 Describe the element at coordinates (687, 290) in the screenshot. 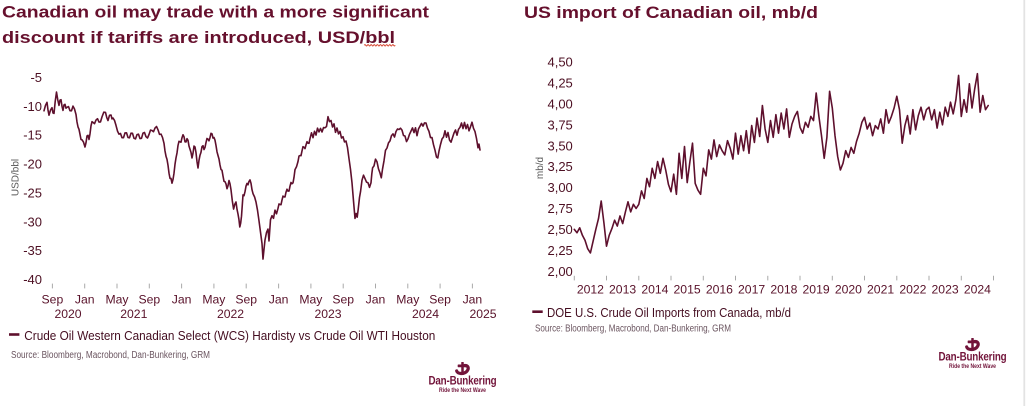

I see `svg-text: 2015` at that location.